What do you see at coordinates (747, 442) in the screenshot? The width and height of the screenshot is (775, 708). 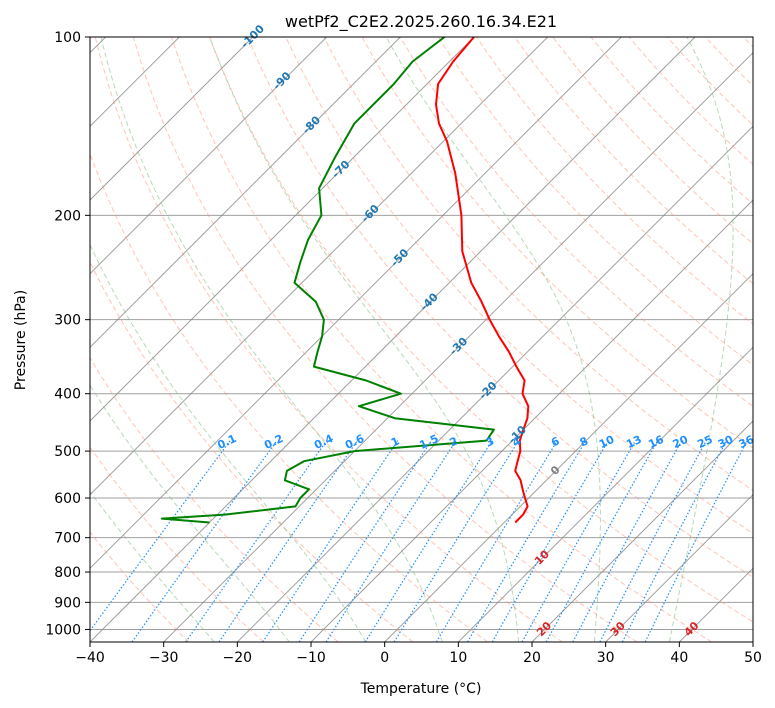 I see `mixing-ratio-label: 36` at bounding box center [747, 442].